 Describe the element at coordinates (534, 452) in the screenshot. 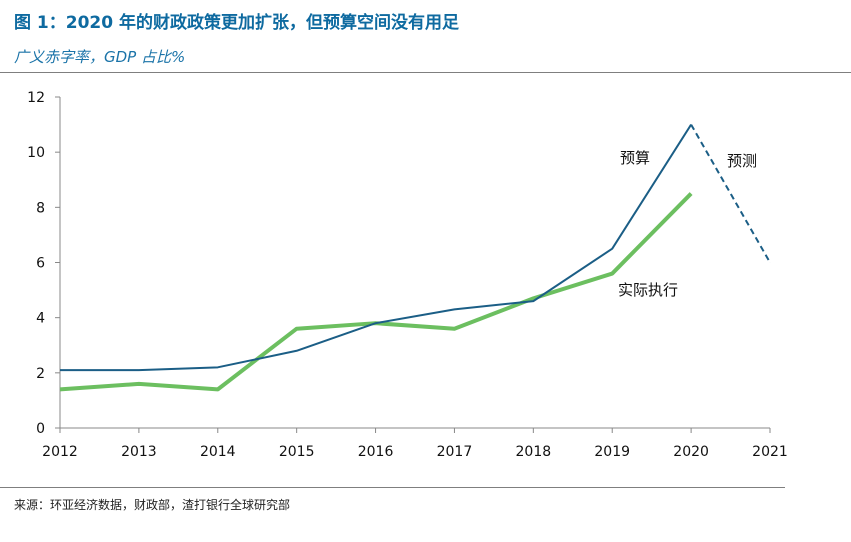

I see `x-tick-label: 2018` at that location.